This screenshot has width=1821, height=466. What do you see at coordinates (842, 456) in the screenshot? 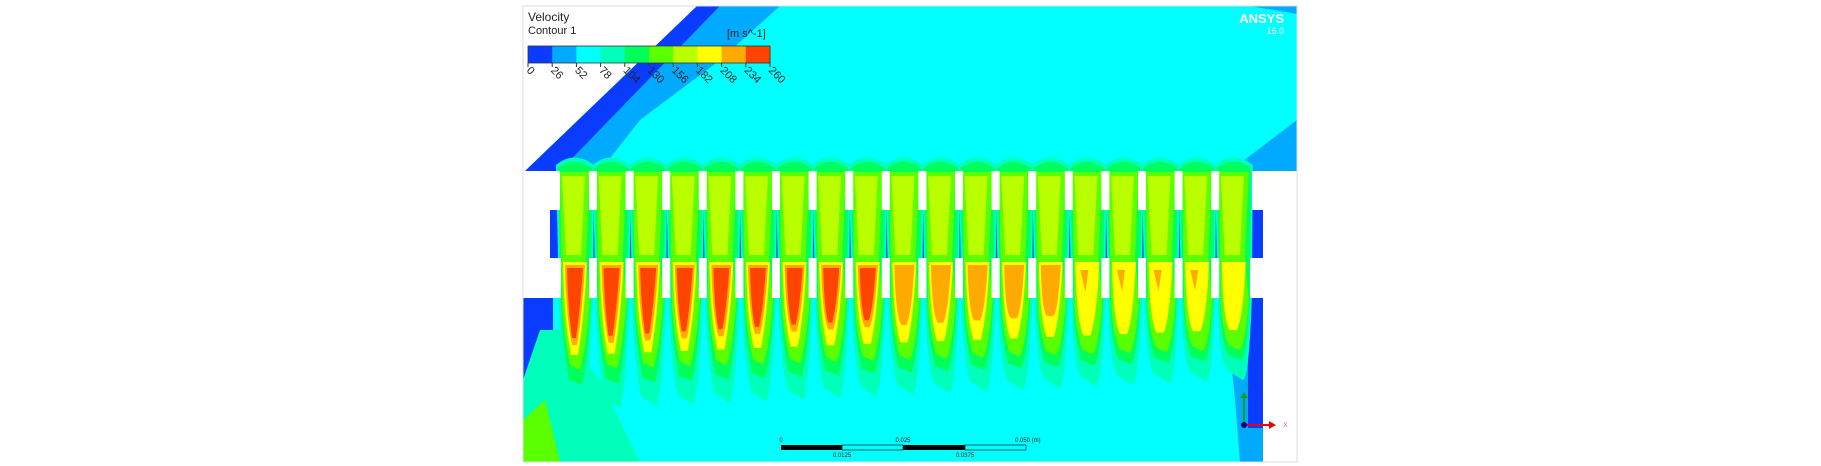
I see `scale-label: 0.0125` at bounding box center [842, 456].